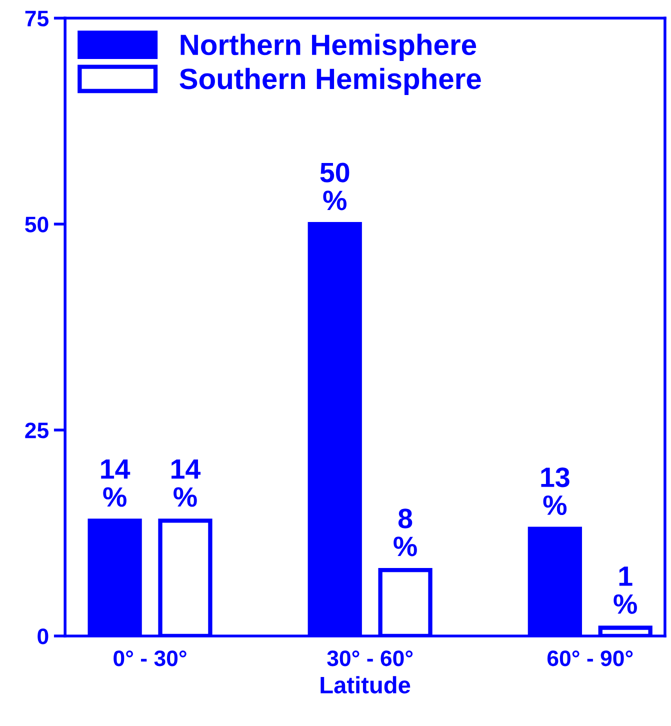 Image resolution: width=671 pixels, height=726 pixels. I want to click on y-tick-label: 50, so click(36, 224).